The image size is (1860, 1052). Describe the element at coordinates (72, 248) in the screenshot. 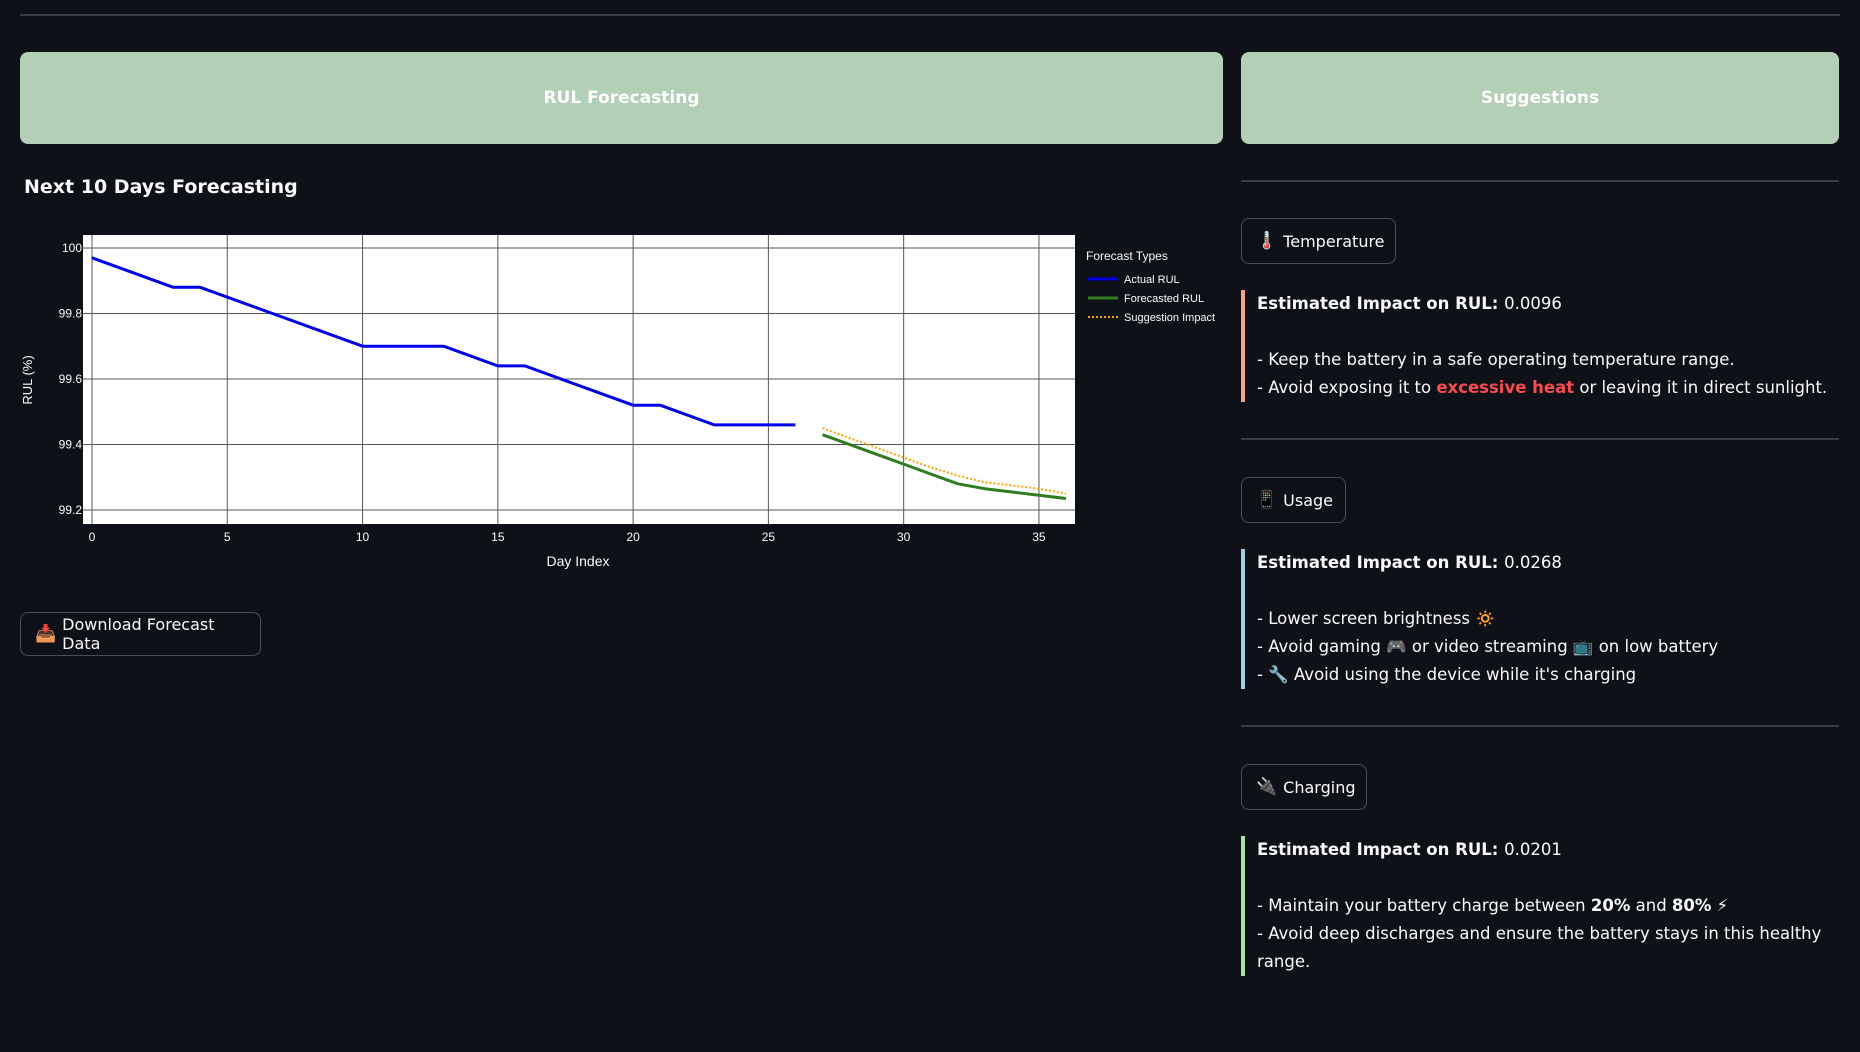

I see `y-tick-label: 100` at that location.